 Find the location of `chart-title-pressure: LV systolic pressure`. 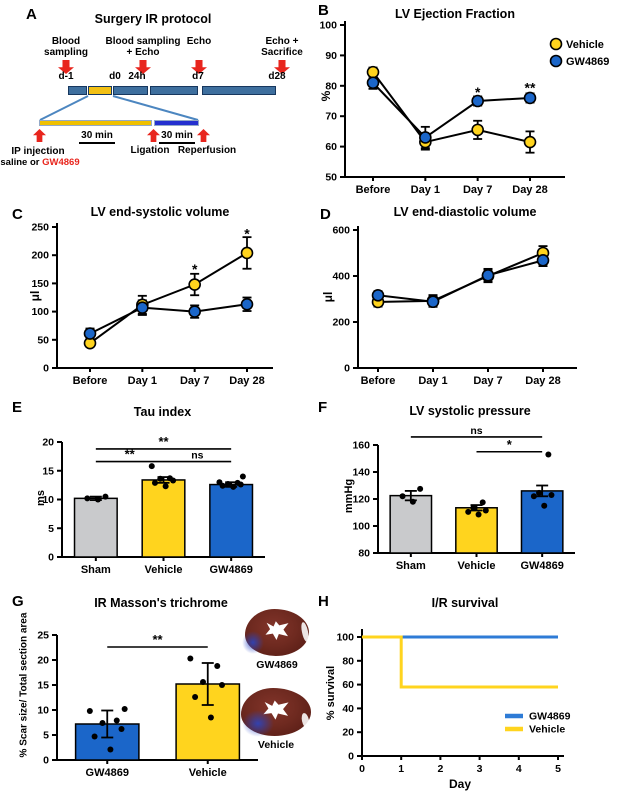

chart-title-pressure: LV systolic pressure is located at coordinates (470, 411).